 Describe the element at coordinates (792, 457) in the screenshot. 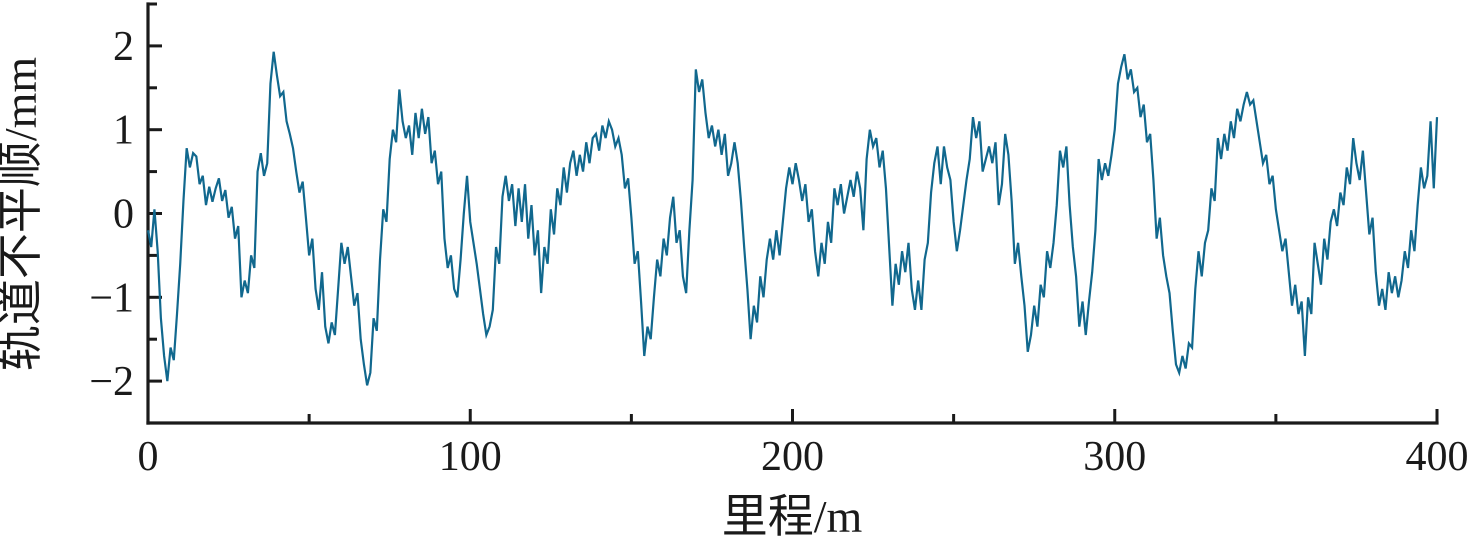

I see `x-tick-label: 200` at that location.